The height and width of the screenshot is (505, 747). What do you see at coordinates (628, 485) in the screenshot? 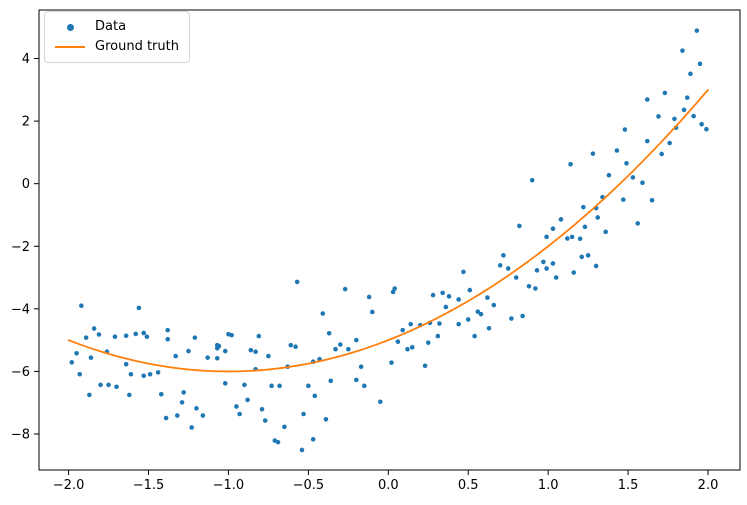
I see `x-tick-label: 1.5` at bounding box center [628, 485].